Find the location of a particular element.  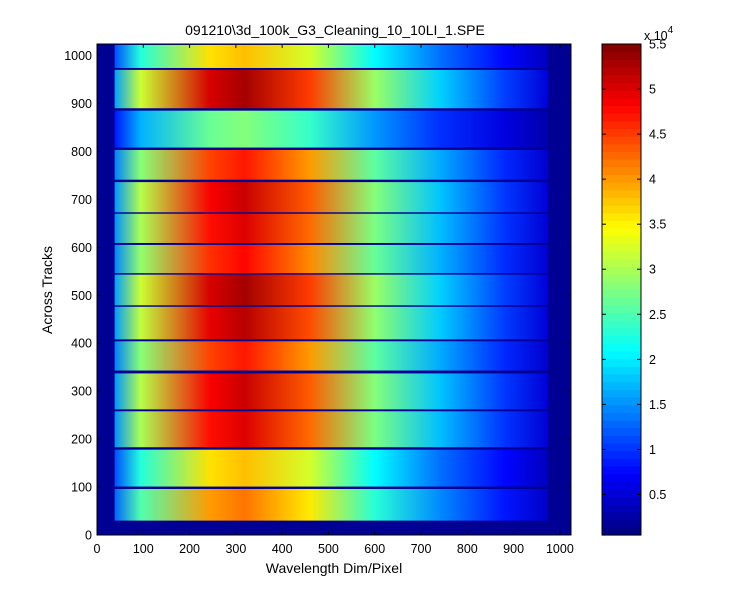

y-axis-label: Across Tracks is located at coordinates (47, 290).